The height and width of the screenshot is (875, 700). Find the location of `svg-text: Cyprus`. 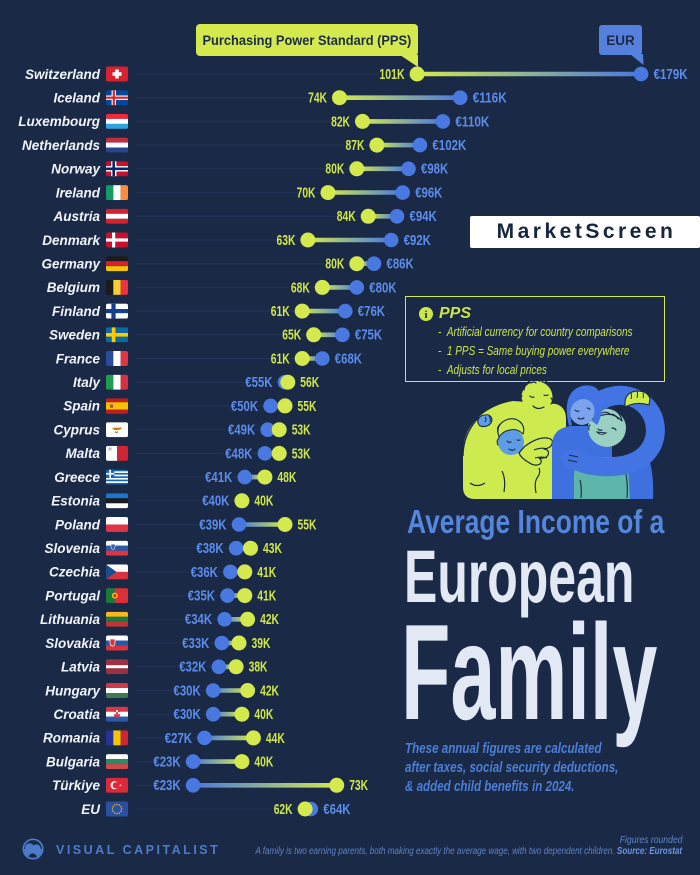

svg-text: Cyprus is located at coordinates (76, 430).